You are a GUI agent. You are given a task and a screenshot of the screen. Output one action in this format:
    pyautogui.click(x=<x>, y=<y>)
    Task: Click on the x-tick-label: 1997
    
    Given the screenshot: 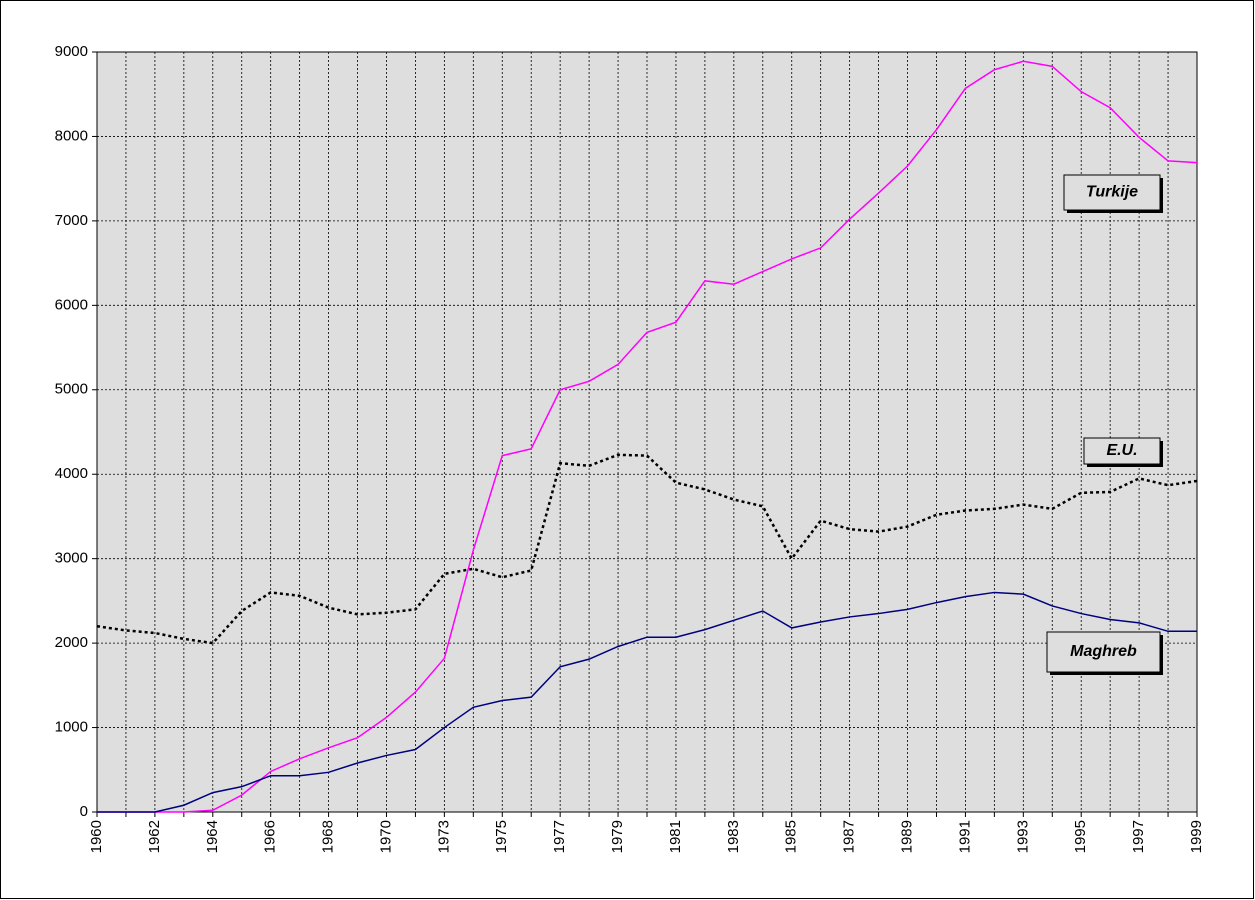 What is the action you would take?
    pyautogui.click(x=1138, y=836)
    